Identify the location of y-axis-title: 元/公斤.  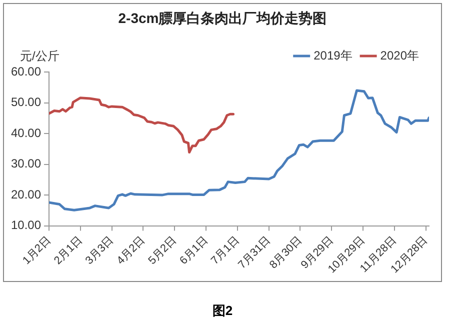
(40, 56).